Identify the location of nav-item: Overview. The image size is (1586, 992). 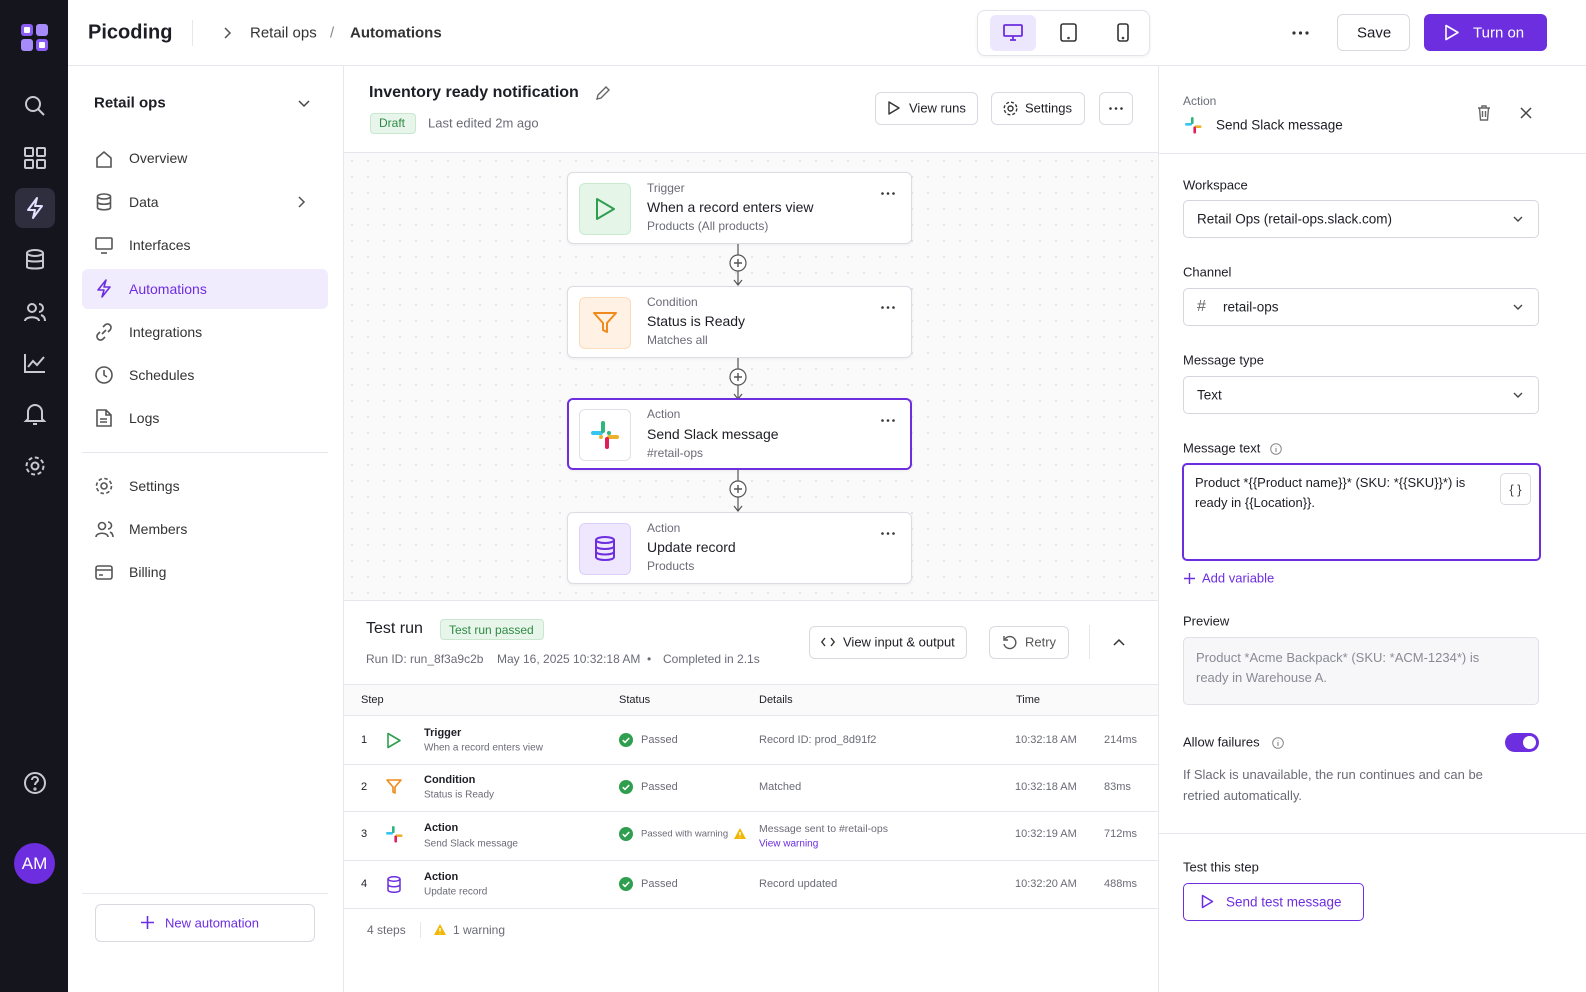
(158, 158).